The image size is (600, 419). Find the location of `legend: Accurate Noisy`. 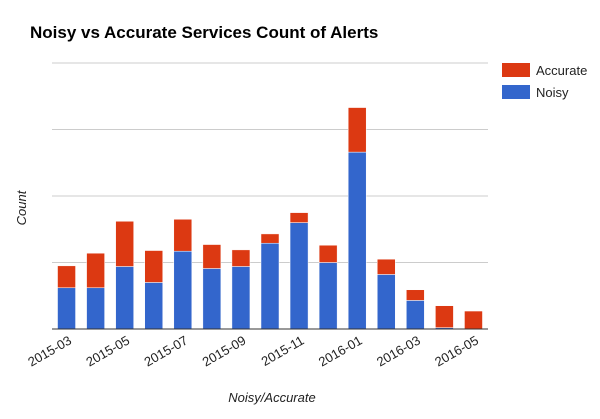

legend: Accurate Noisy is located at coordinates (544, 81).